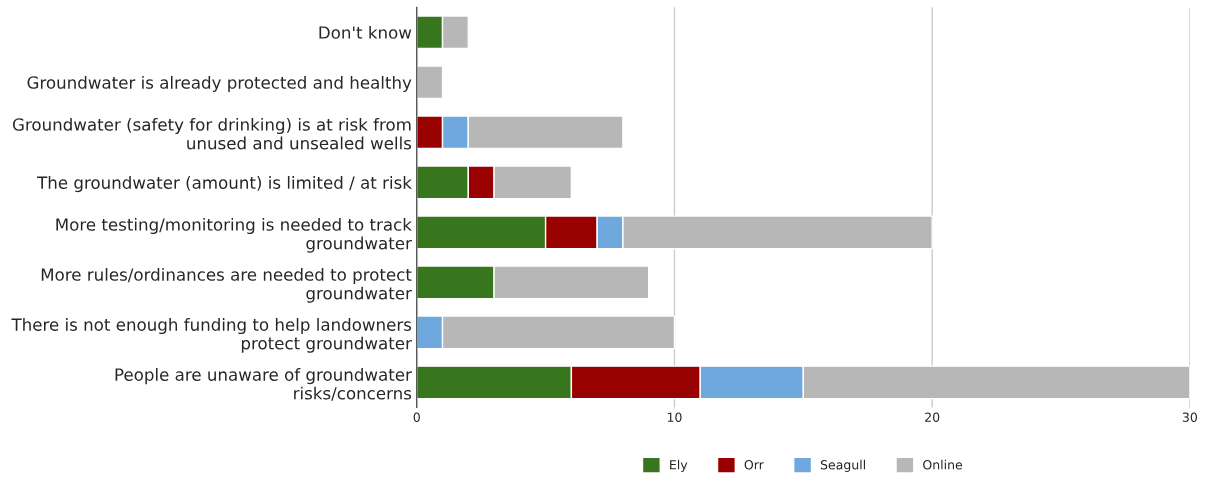 The image size is (1208, 485). What do you see at coordinates (943, 464) in the screenshot?
I see `legend-label: Online` at bounding box center [943, 464].